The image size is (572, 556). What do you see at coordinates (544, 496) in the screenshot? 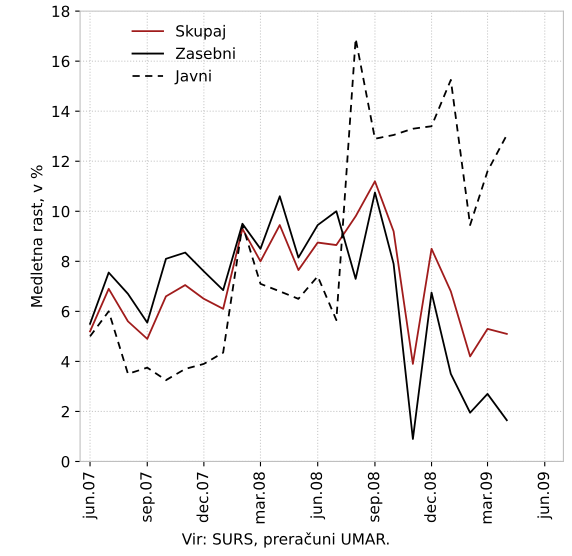
I see `x-tick-label: jun.09` at bounding box center [544, 496].